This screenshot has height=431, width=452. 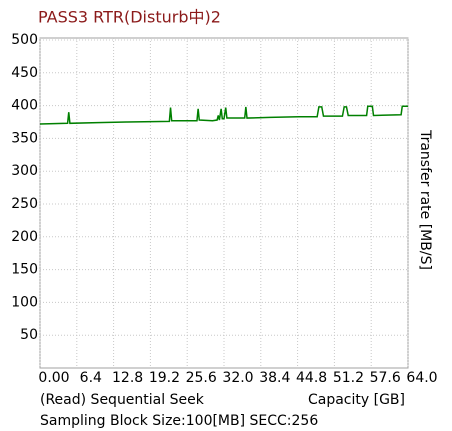 What do you see at coordinates (24, 138) in the screenshot?
I see `y-tick-label: 350` at bounding box center [24, 138].